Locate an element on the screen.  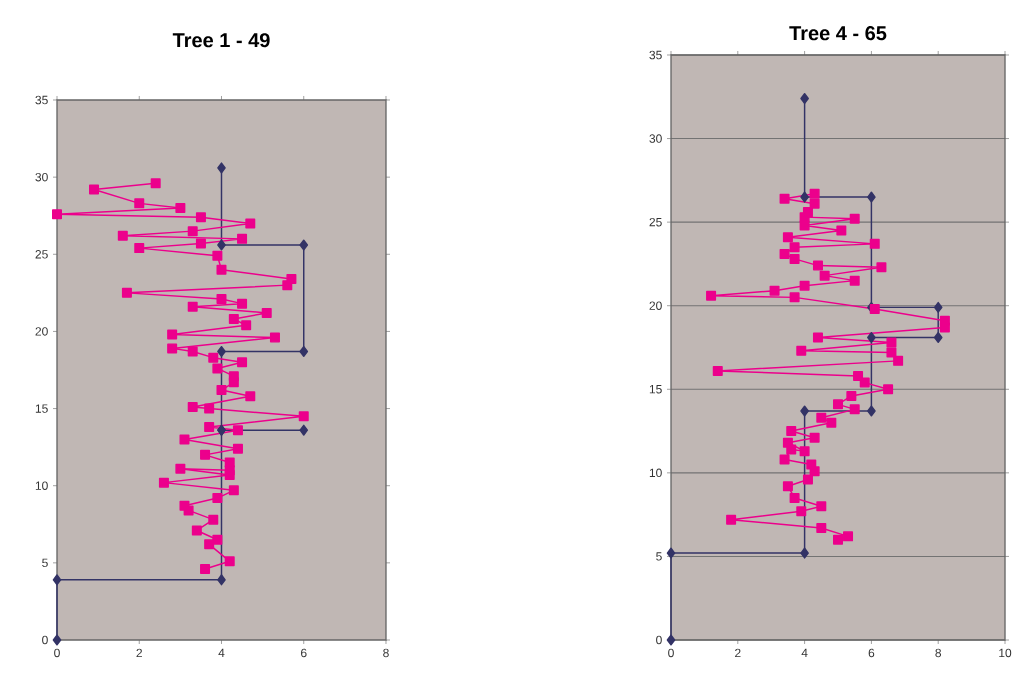
chart-title: Tree 1 - 49 is located at coordinates (221, 40).